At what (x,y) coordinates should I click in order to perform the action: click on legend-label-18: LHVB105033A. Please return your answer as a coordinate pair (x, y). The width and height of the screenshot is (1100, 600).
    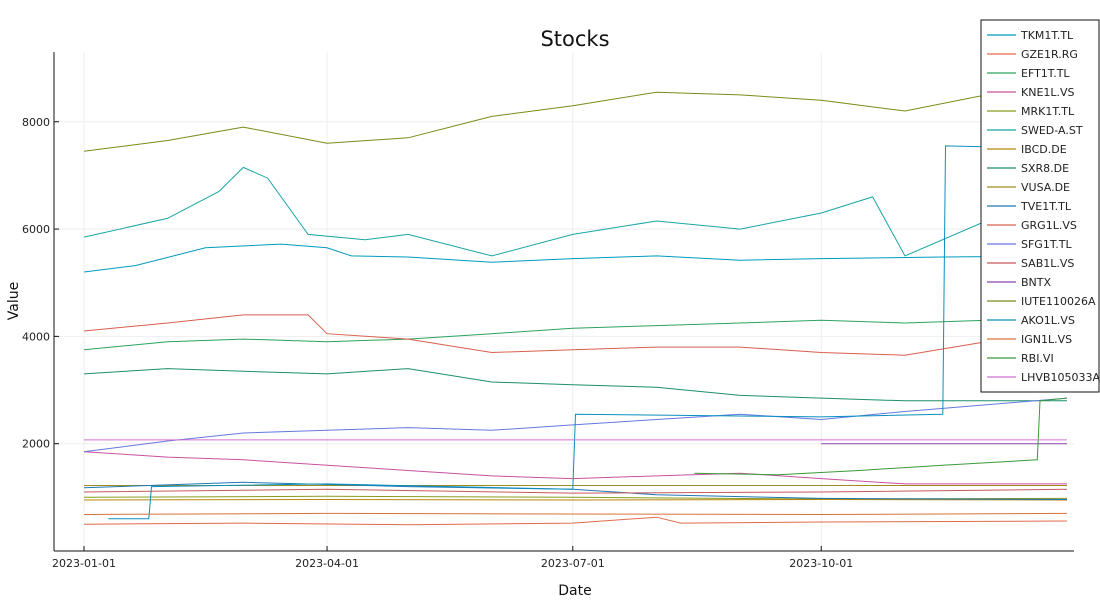
    Looking at the image, I should click on (1060, 377).